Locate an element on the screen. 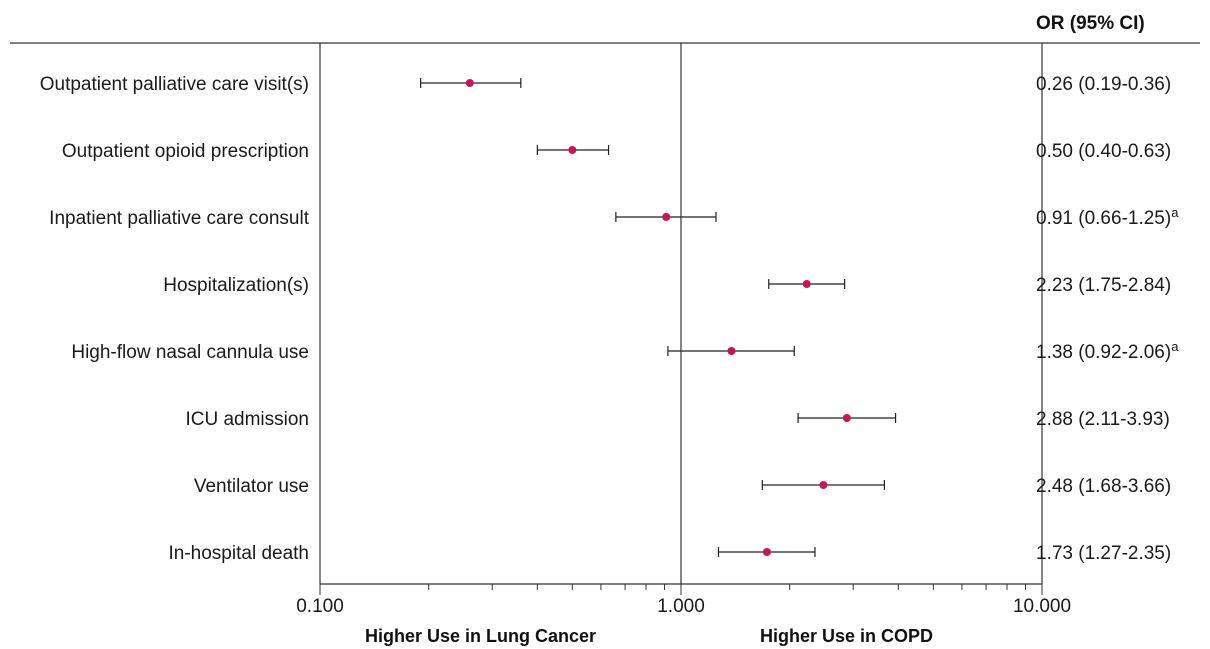  forest-row: Hospitalization(s) 2.23 (1.75-2.84) is located at coordinates (667, 285).